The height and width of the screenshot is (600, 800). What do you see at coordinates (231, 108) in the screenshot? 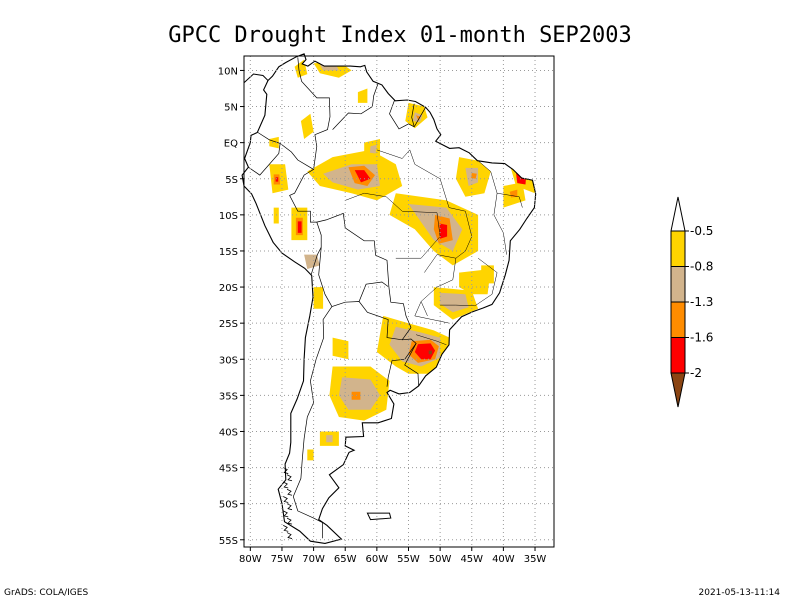
I see `y-tick-label: 5N` at bounding box center [231, 108].